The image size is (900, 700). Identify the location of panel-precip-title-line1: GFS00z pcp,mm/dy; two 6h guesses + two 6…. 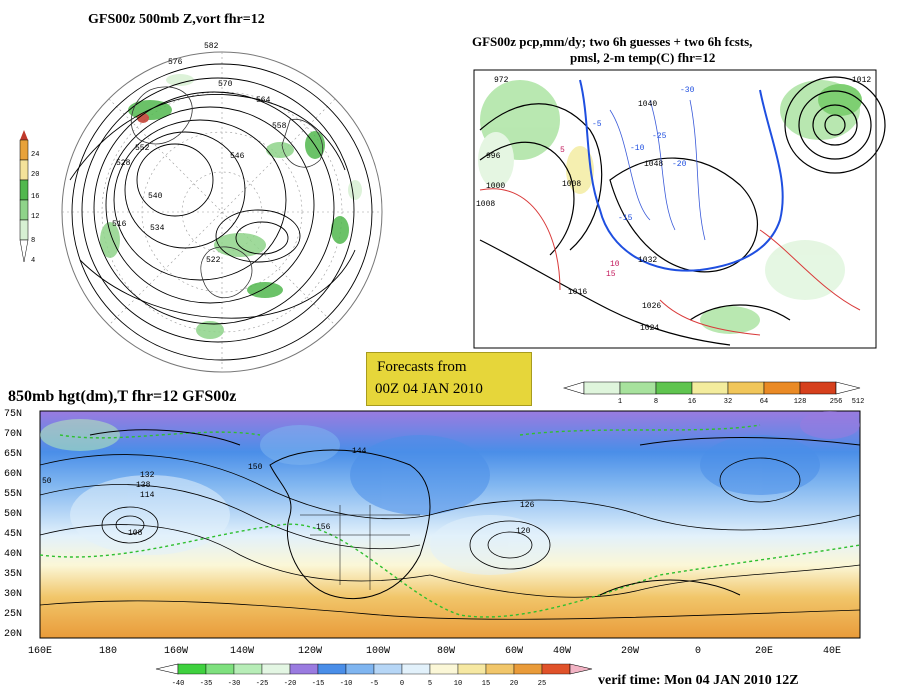
(612, 41).